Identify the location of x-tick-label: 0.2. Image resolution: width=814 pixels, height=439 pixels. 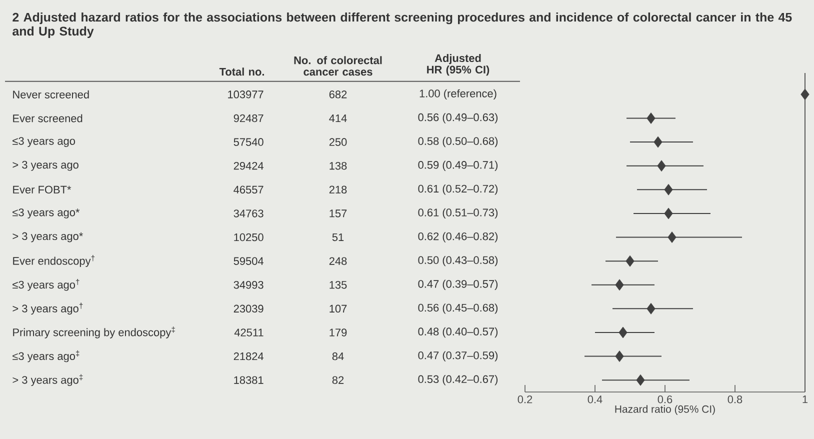
(525, 400).